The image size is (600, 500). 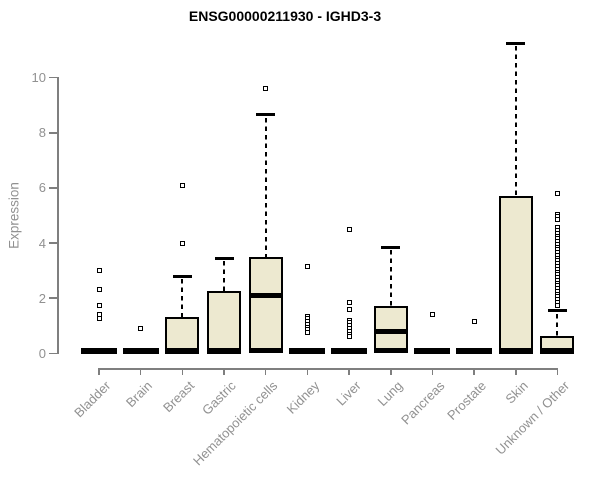 I want to click on x-category-label: Brain, so click(x=139, y=394).